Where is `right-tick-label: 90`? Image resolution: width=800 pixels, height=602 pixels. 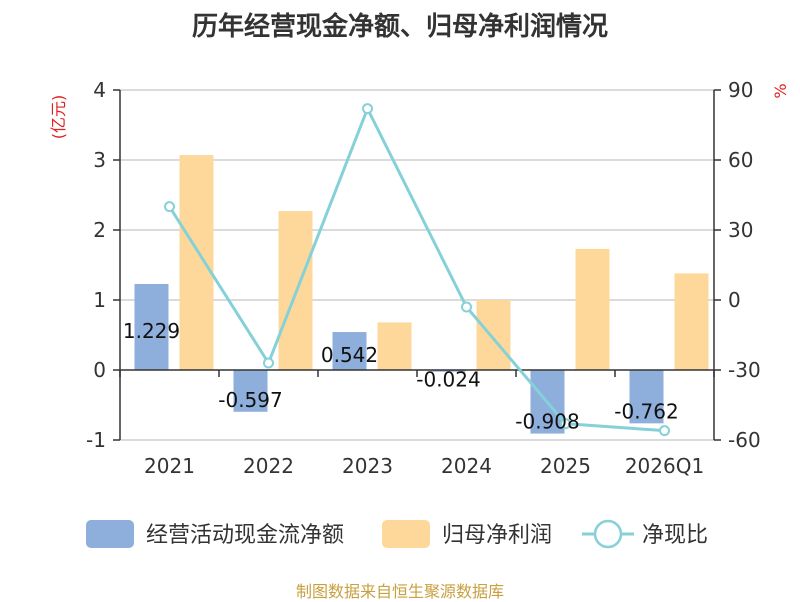 right-tick-label: 90 is located at coordinates (740, 90).